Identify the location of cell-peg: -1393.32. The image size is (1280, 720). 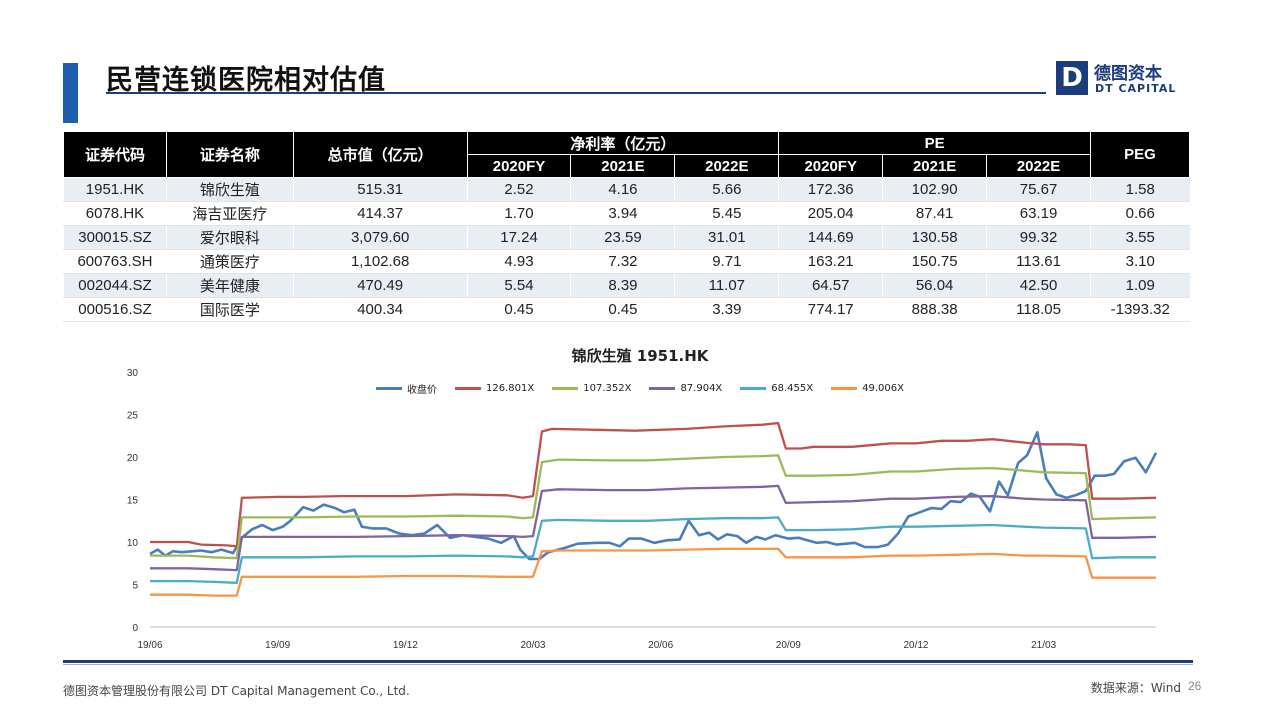
(1139, 309).